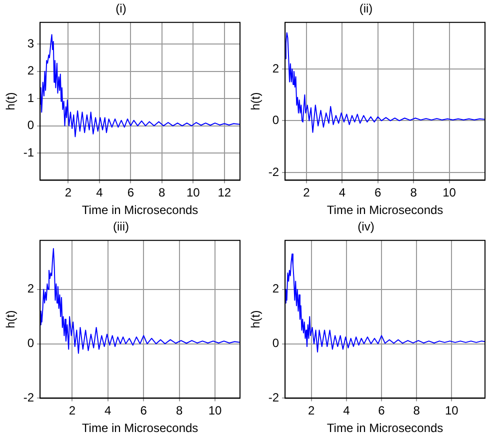 The image size is (489, 436). What do you see at coordinates (366, 9) in the screenshot?
I see `chart-title: (ii)` at bounding box center [366, 9].